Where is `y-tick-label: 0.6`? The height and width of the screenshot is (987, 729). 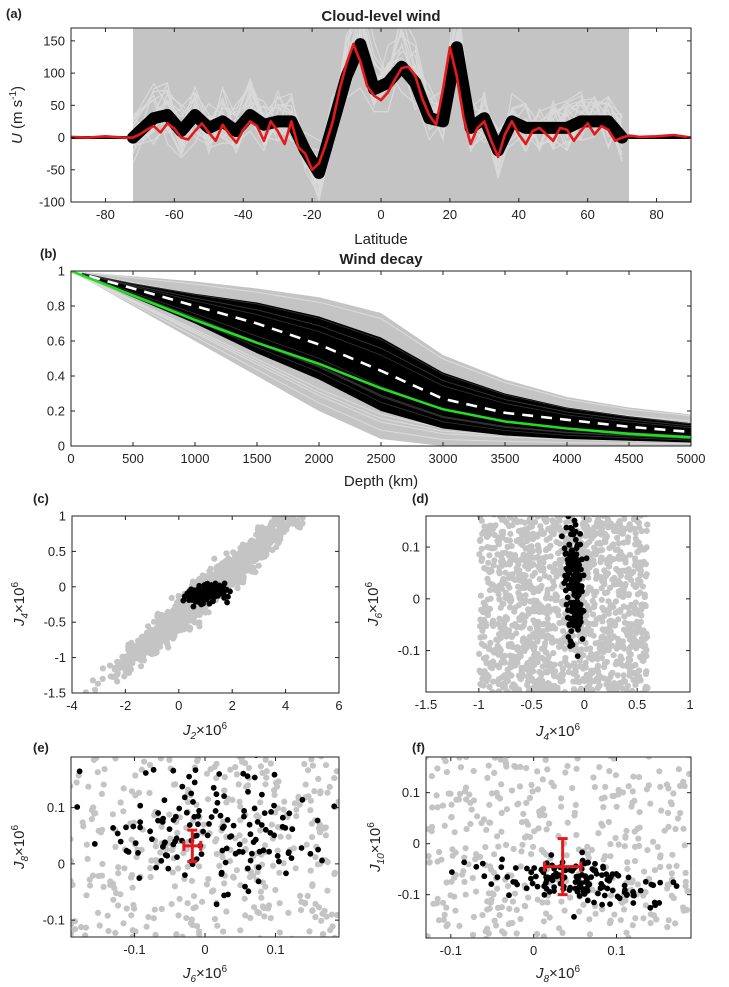
y-tick-label: 0.6 is located at coordinates (56, 341).